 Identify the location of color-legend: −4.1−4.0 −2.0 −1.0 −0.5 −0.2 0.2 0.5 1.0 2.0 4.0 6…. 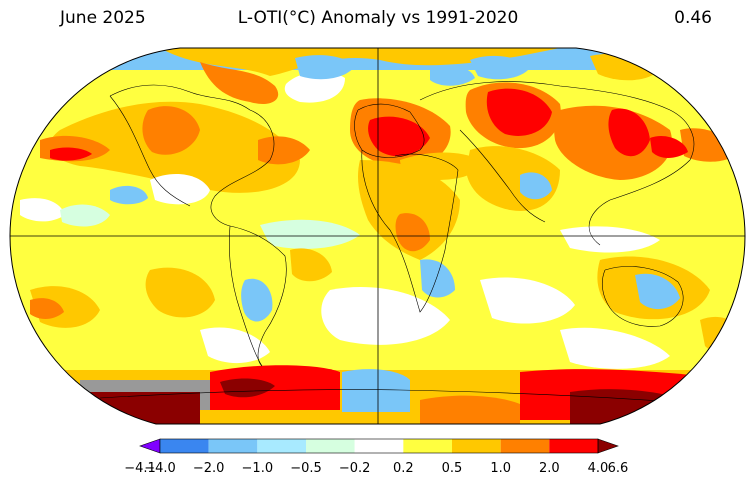
(376, 457).